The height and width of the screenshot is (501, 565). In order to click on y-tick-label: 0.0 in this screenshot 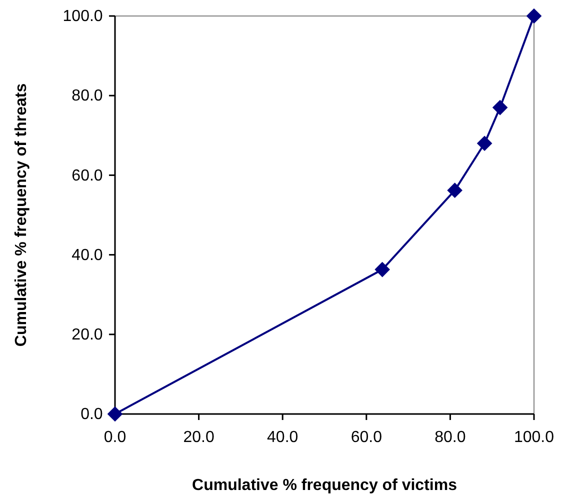, I will do `click(91, 415)`.